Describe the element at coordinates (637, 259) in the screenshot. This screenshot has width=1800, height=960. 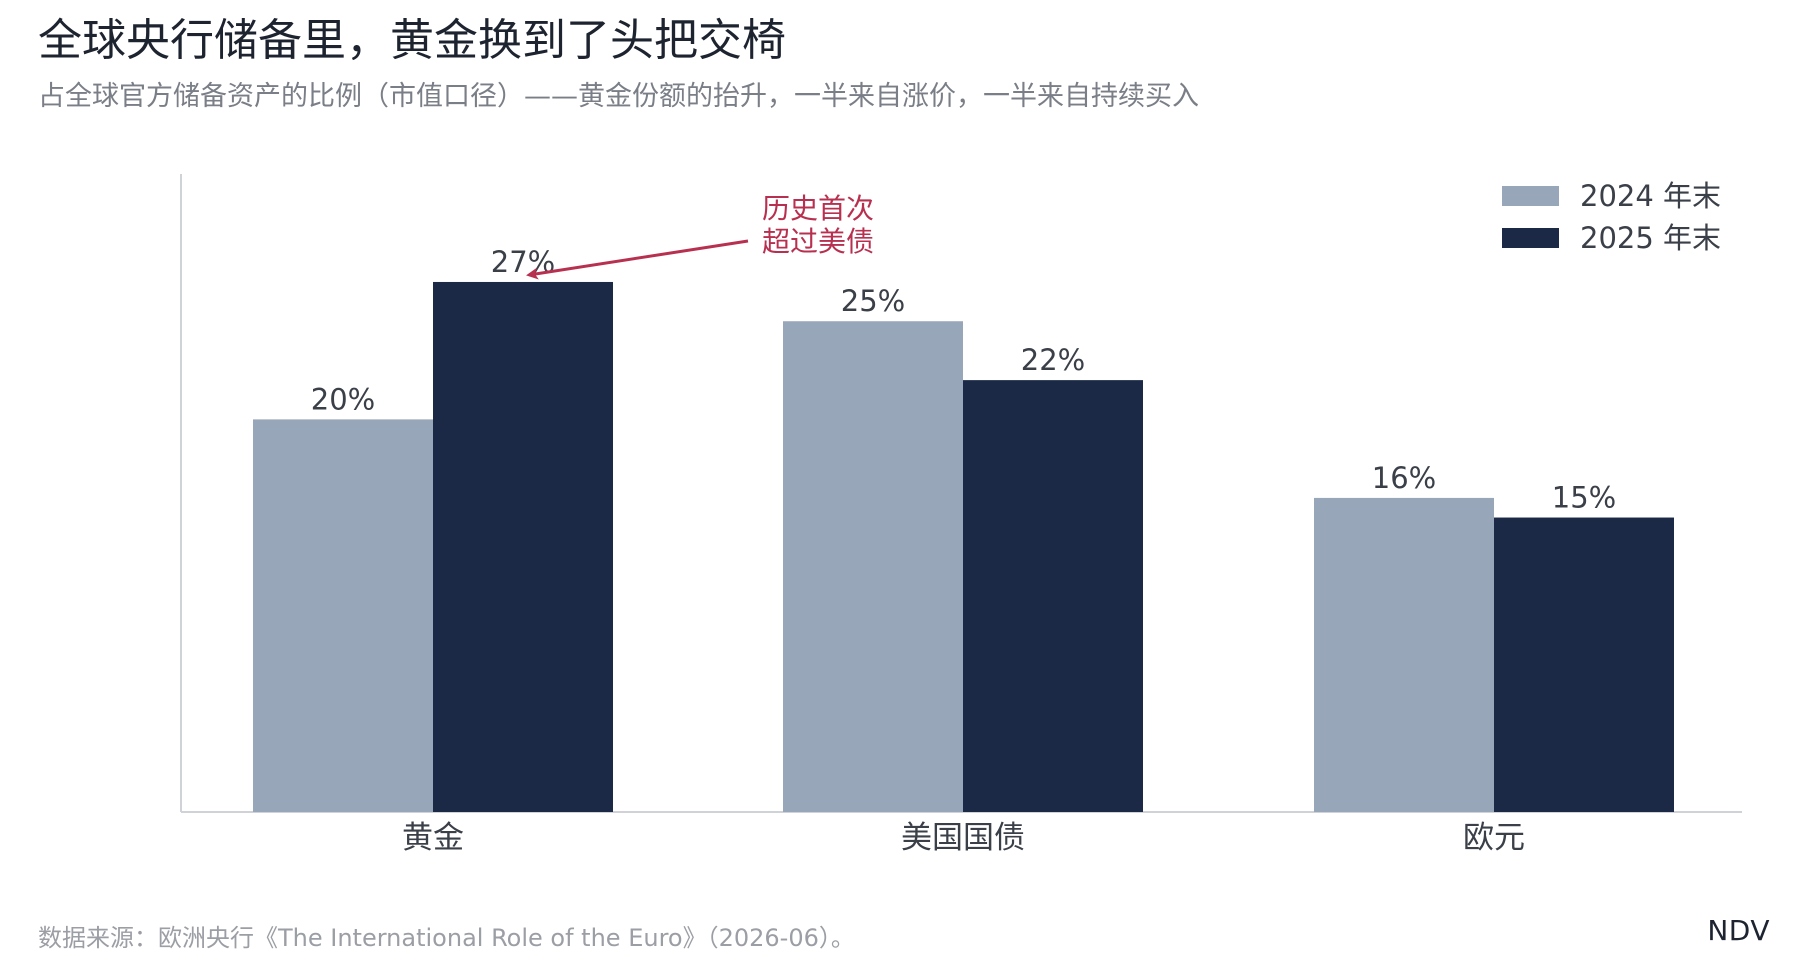
I see `annotation-arrow` at that location.